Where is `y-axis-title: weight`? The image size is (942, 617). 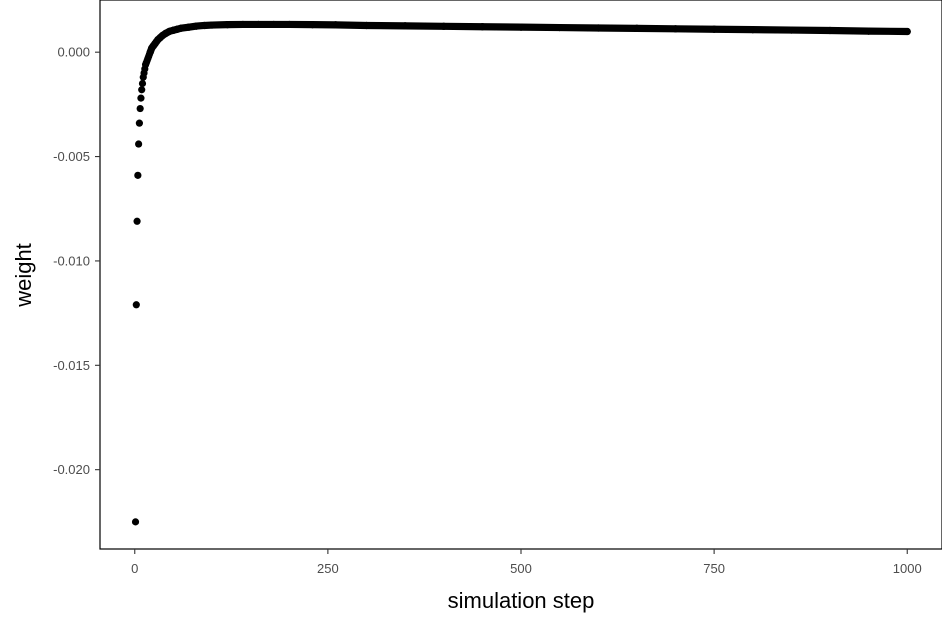 y-axis-title: weight is located at coordinates (23, 275).